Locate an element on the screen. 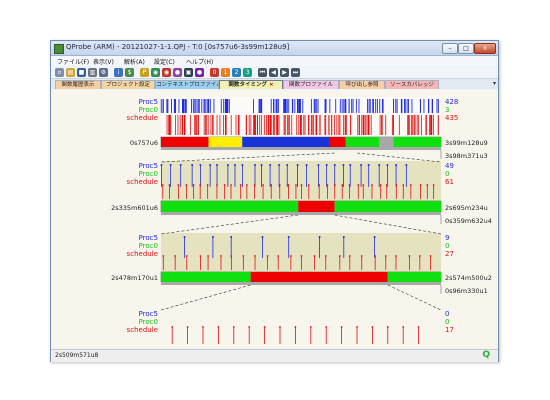  next-icon: ▶ is located at coordinates (284, 72).